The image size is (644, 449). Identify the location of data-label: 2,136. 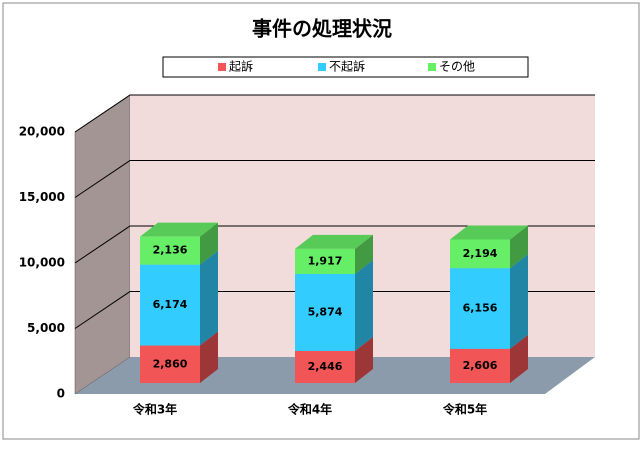
(170, 250).